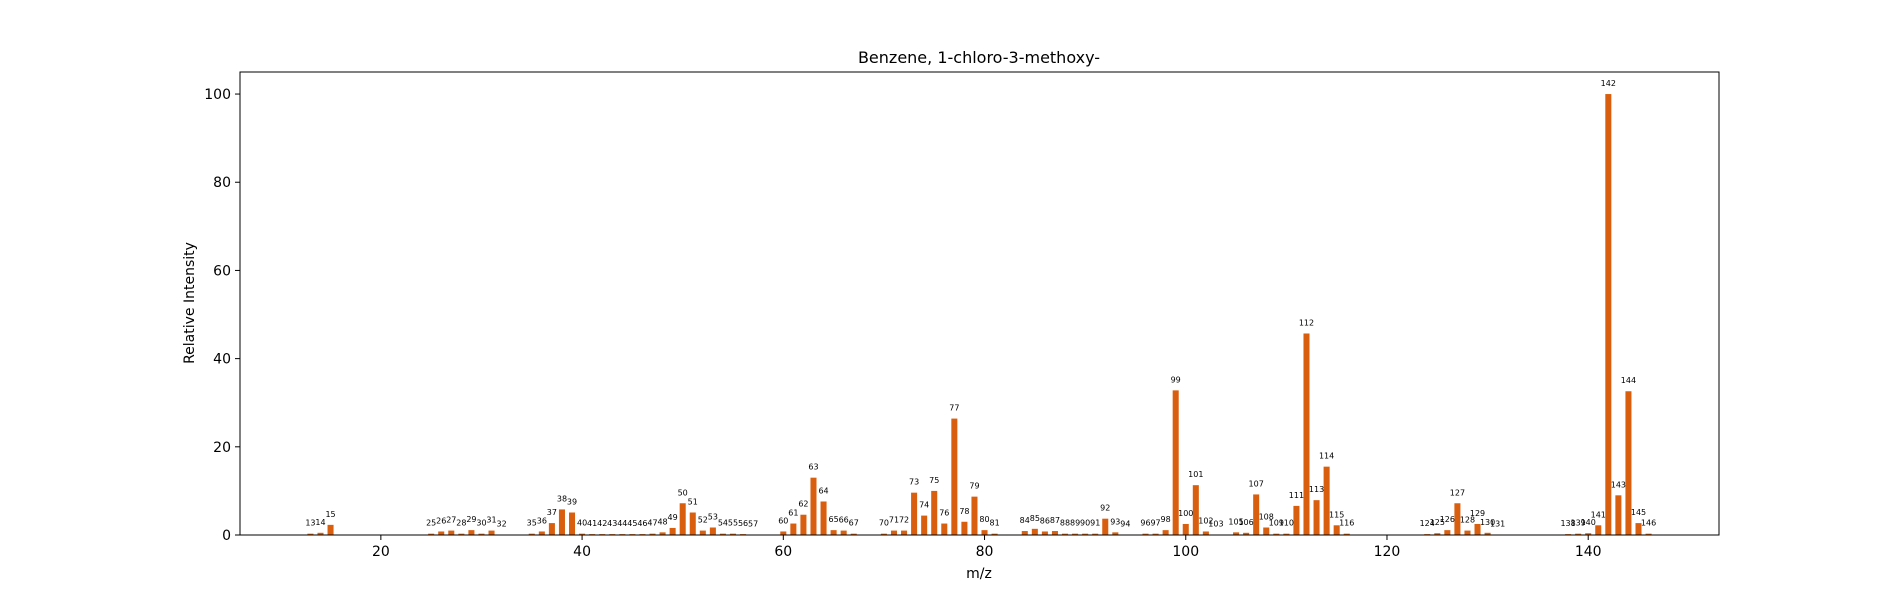 This screenshot has height=600, width=1900. I want to click on bar-label: 100, so click(1185, 513).